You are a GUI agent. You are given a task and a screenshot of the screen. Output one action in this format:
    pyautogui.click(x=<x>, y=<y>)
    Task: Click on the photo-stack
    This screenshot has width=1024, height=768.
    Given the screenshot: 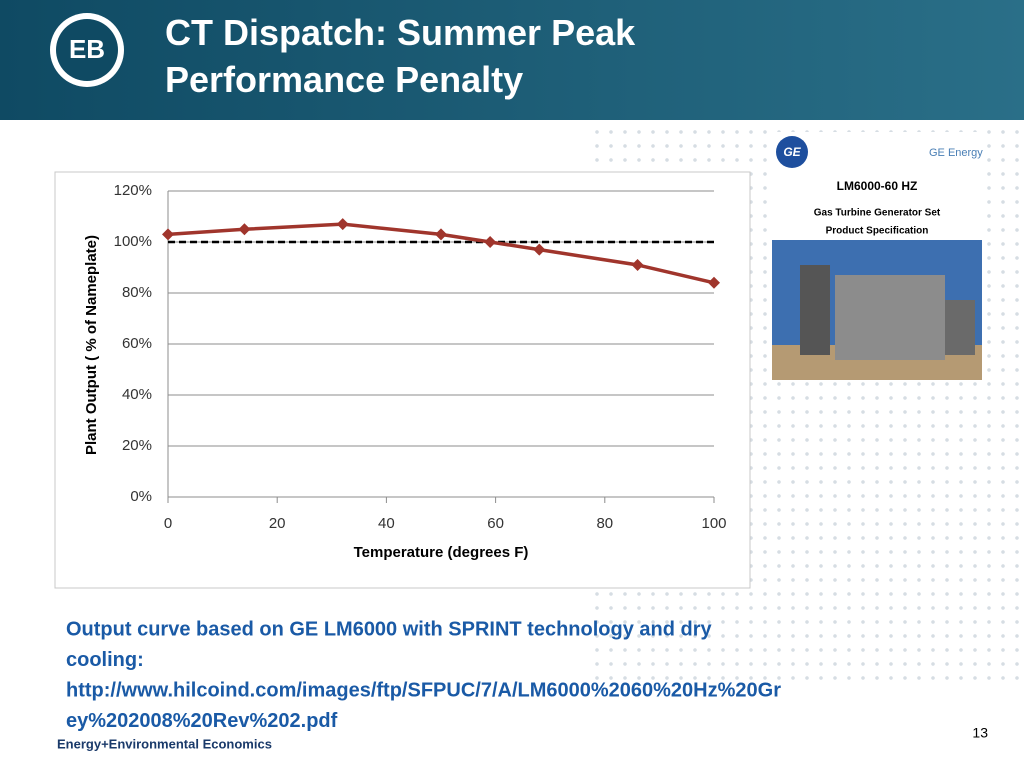 What is the action you would take?
    pyautogui.click(x=815, y=310)
    